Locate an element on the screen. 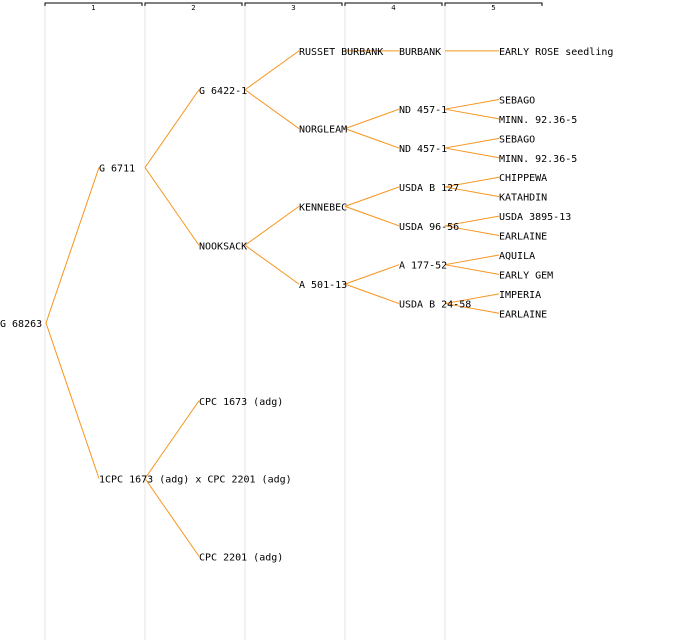  generation-number: 3 is located at coordinates (293, 8).